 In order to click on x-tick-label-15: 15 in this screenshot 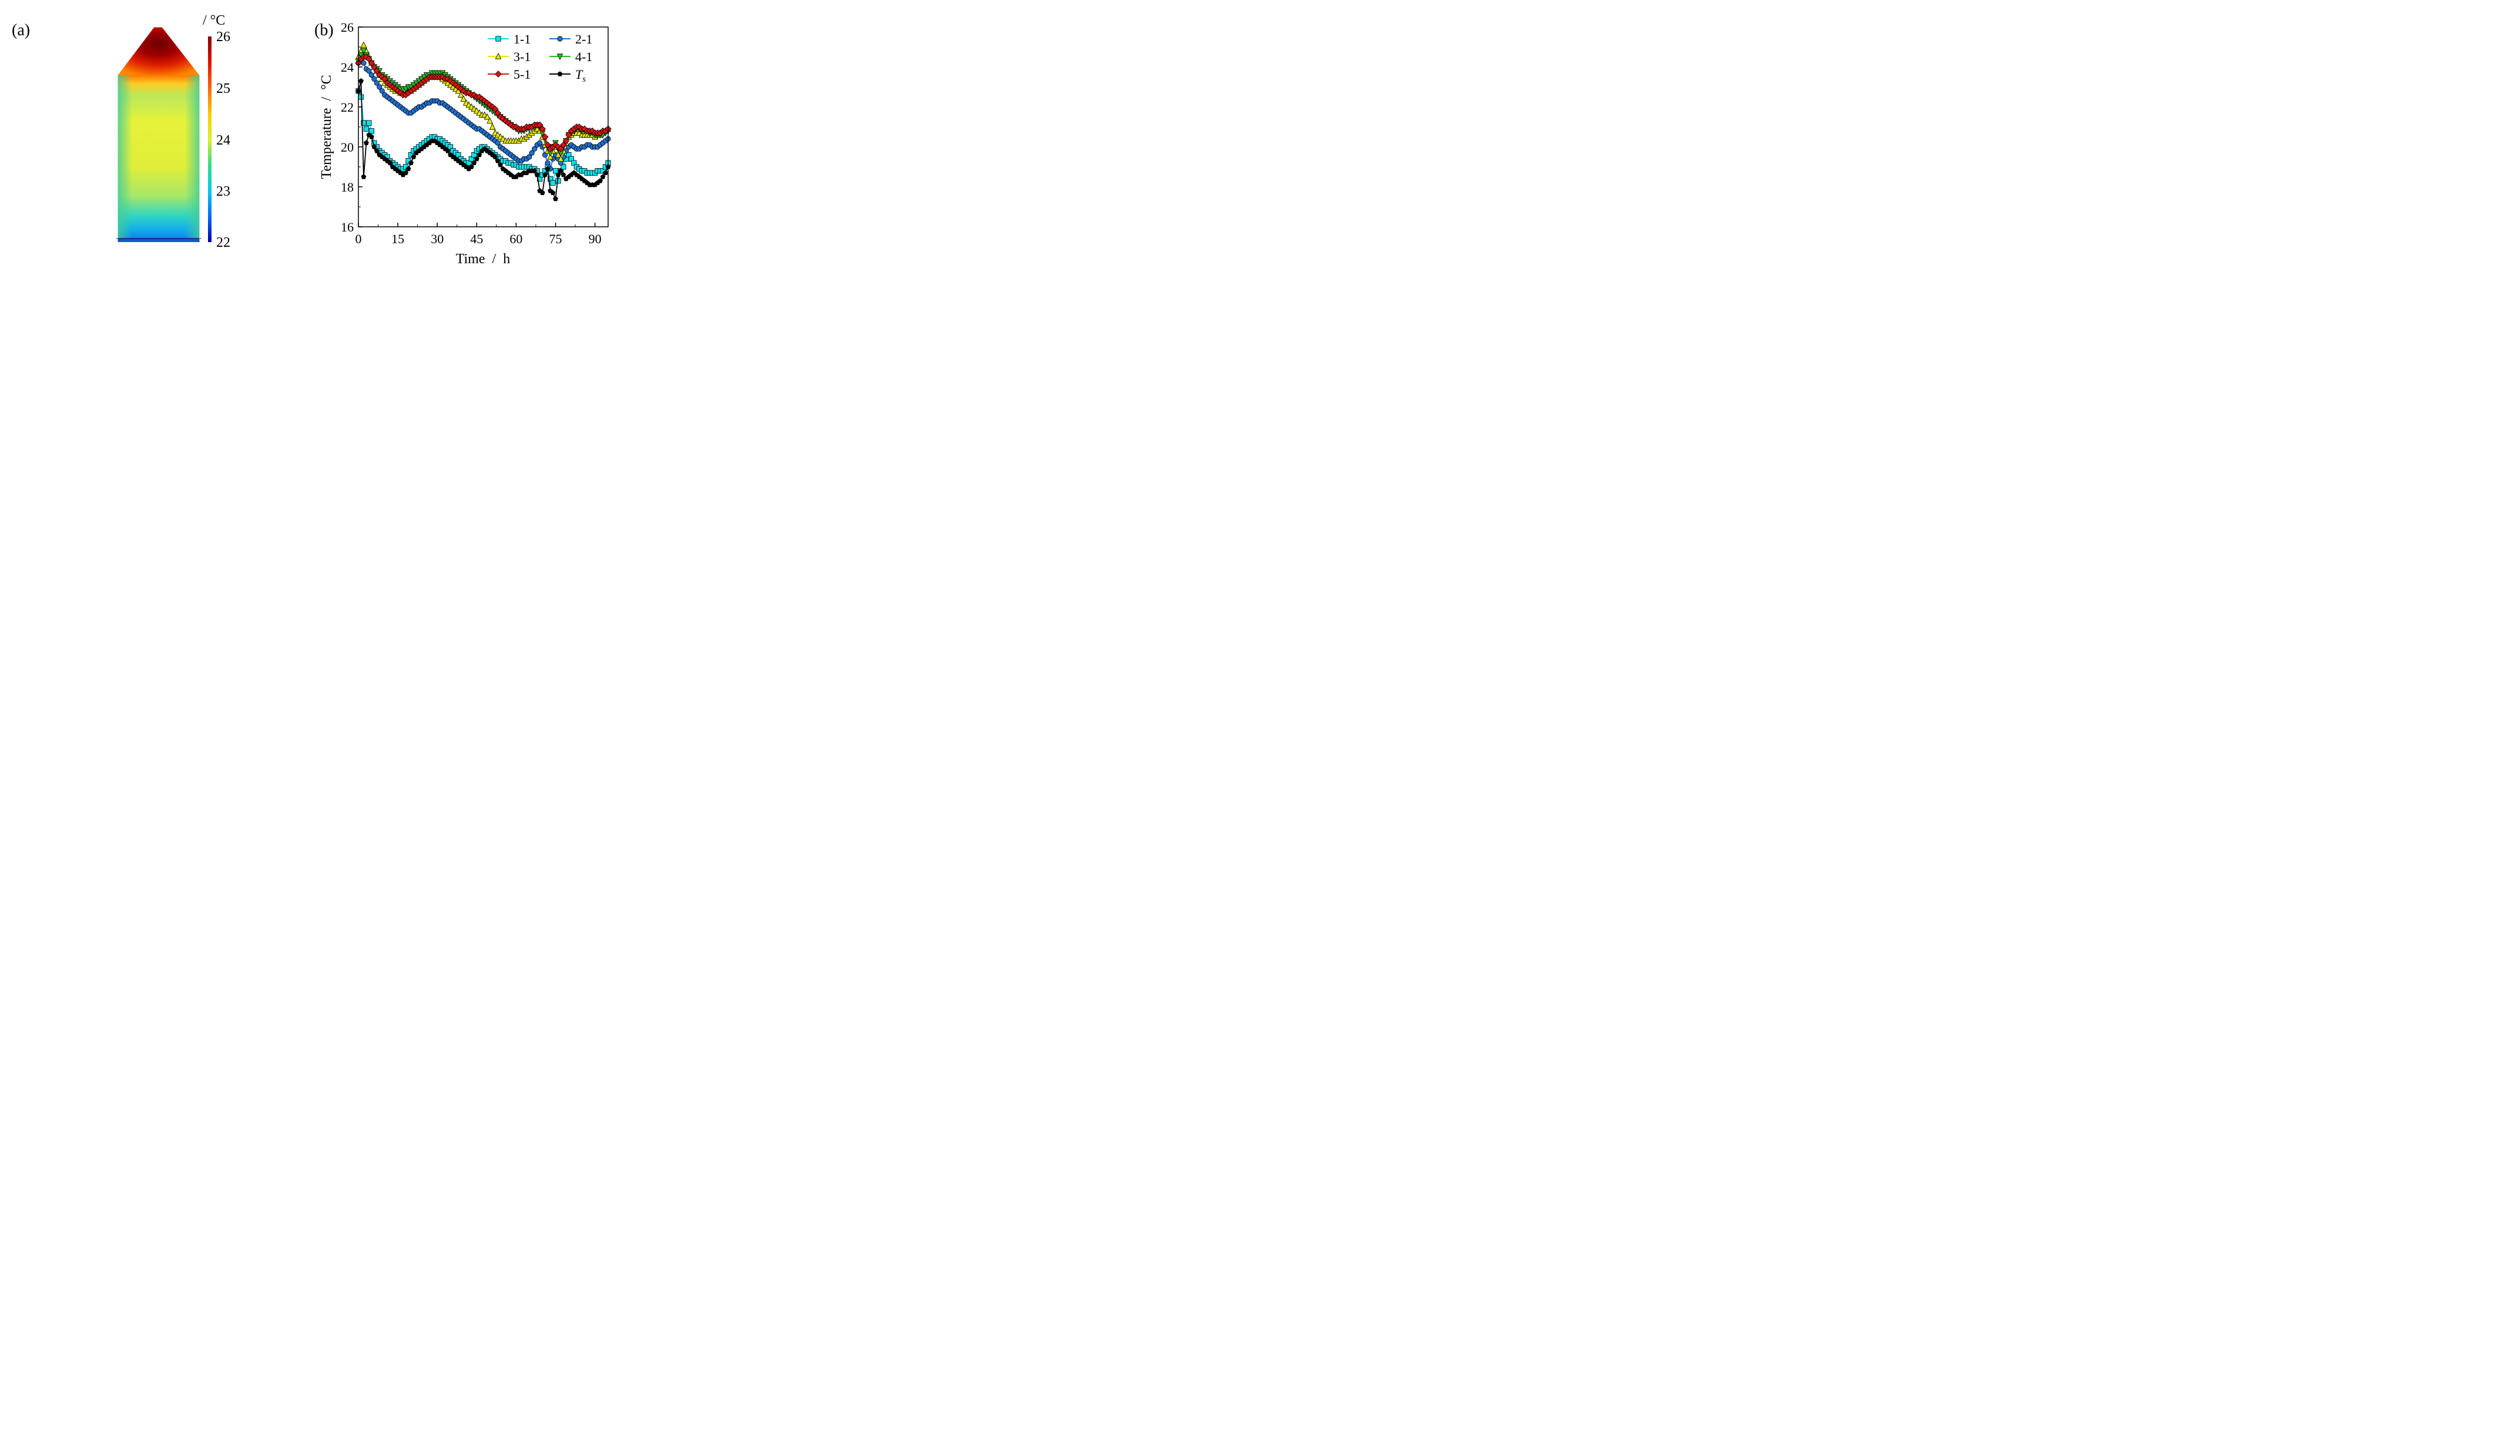, I will do `click(397, 239)`.